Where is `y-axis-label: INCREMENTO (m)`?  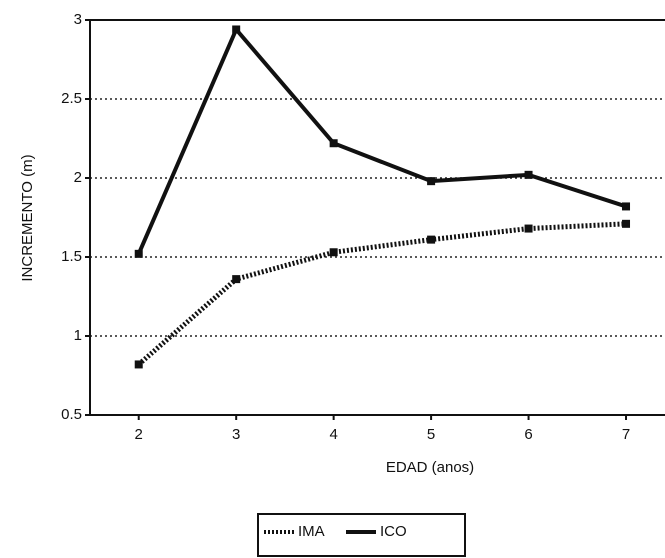 y-axis-label: INCREMENTO (m) is located at coordinates (27, 217).